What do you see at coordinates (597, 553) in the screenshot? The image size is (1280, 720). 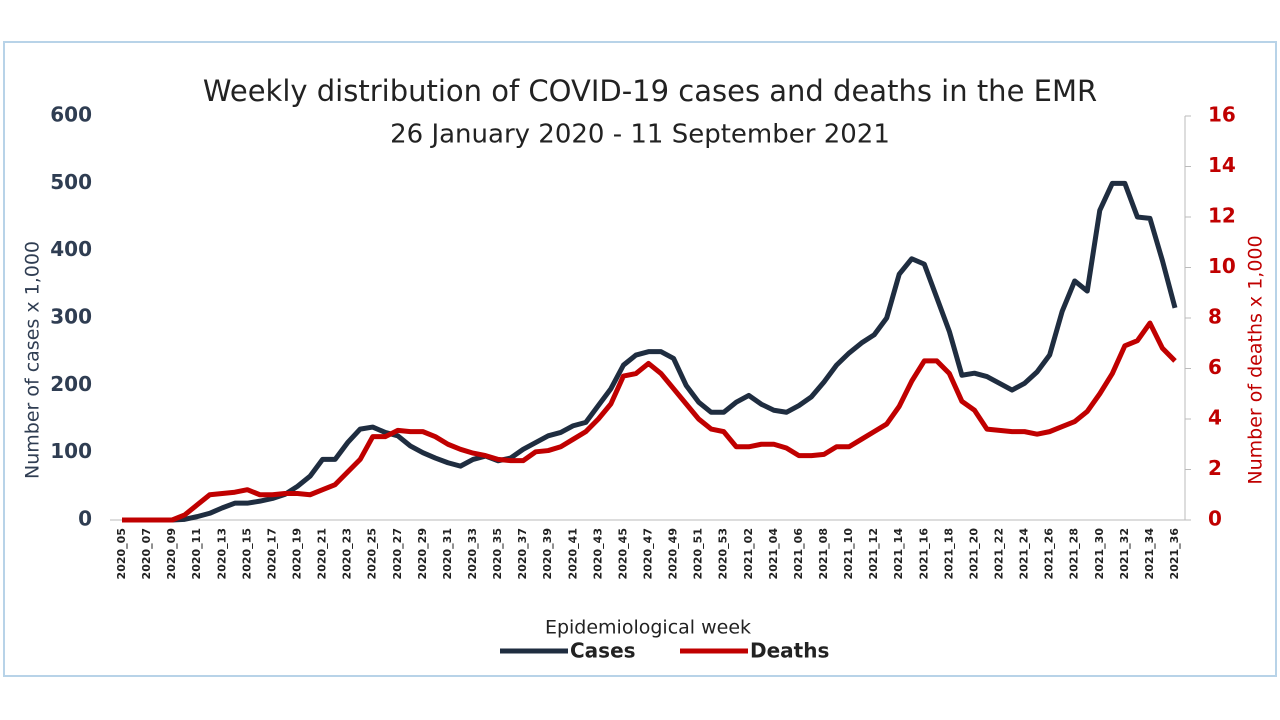 I see `x-tick-label: 2020_43` at bounding box center [597, 553].